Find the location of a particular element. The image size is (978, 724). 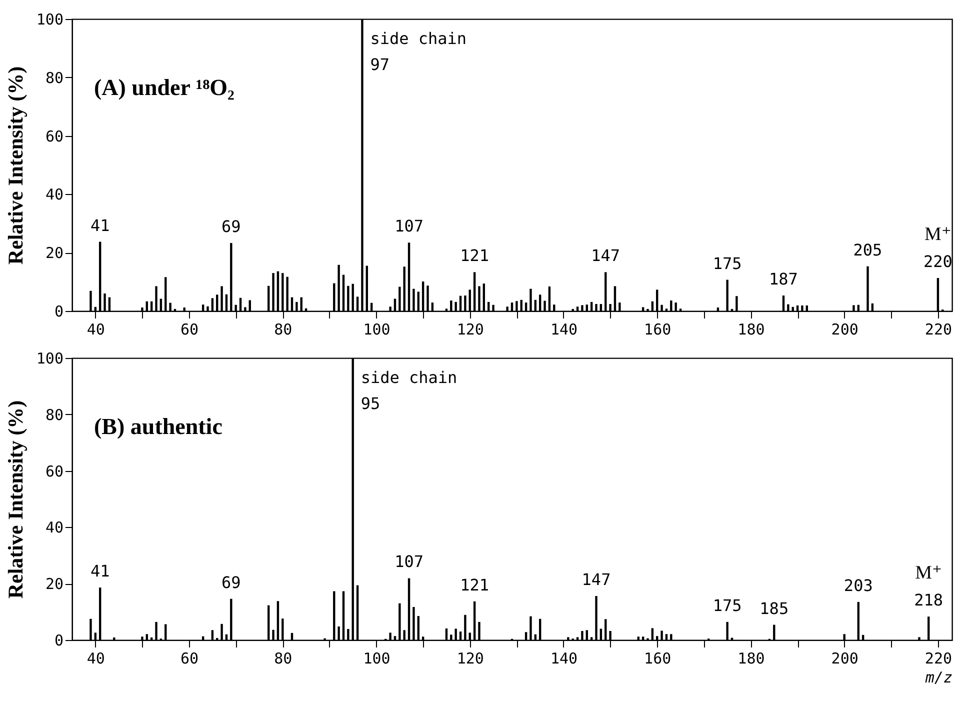

annotation: 97 is located at coordinates (380, 64).